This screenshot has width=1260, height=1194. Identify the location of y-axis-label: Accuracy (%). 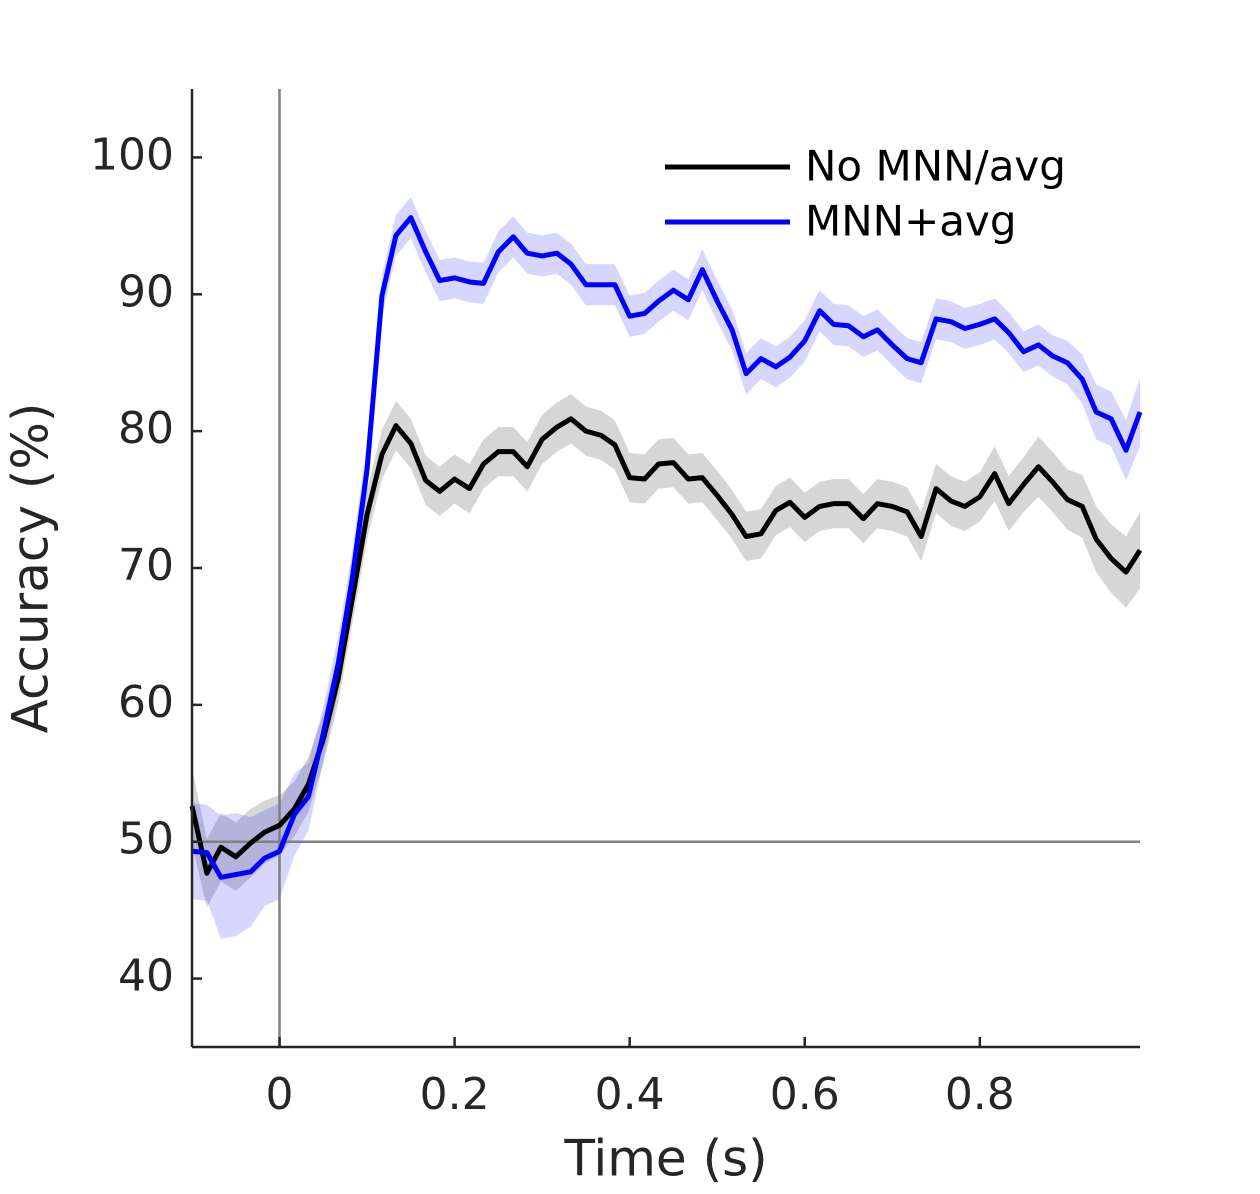
(31, 568).